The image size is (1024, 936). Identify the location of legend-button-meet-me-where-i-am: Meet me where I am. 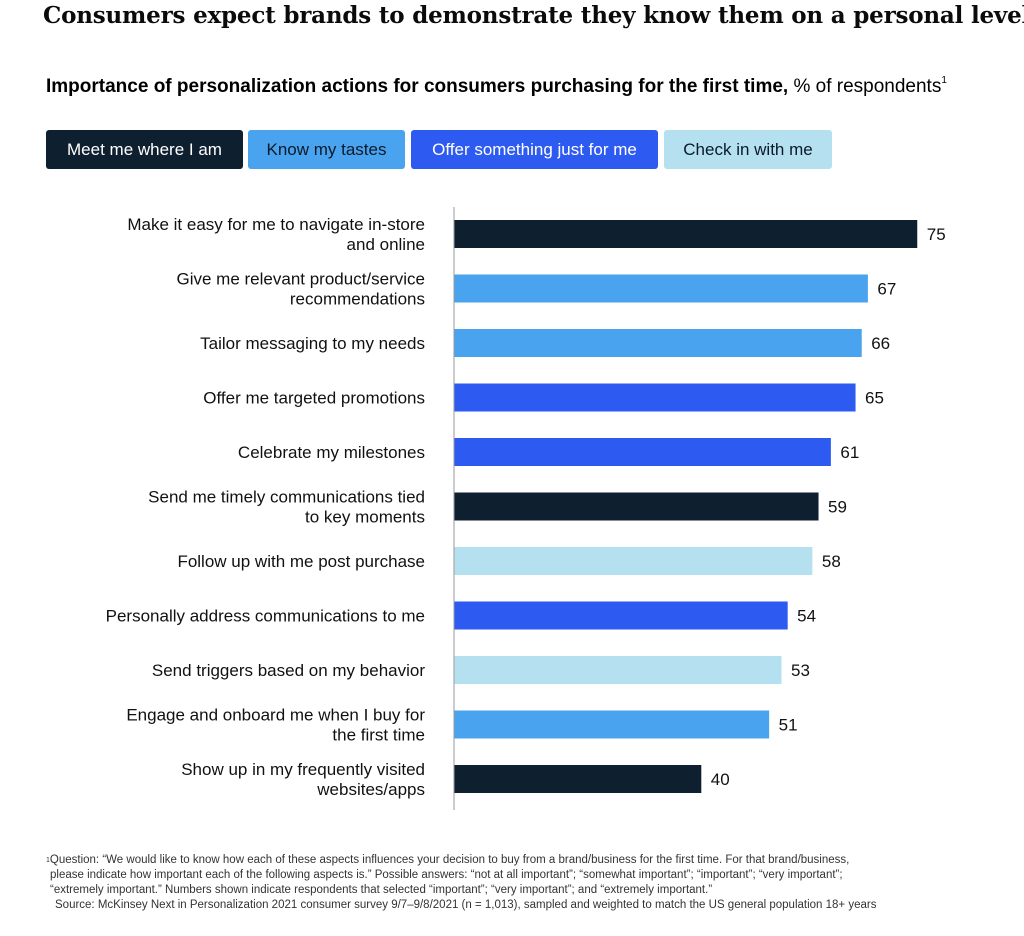
(144, 149).